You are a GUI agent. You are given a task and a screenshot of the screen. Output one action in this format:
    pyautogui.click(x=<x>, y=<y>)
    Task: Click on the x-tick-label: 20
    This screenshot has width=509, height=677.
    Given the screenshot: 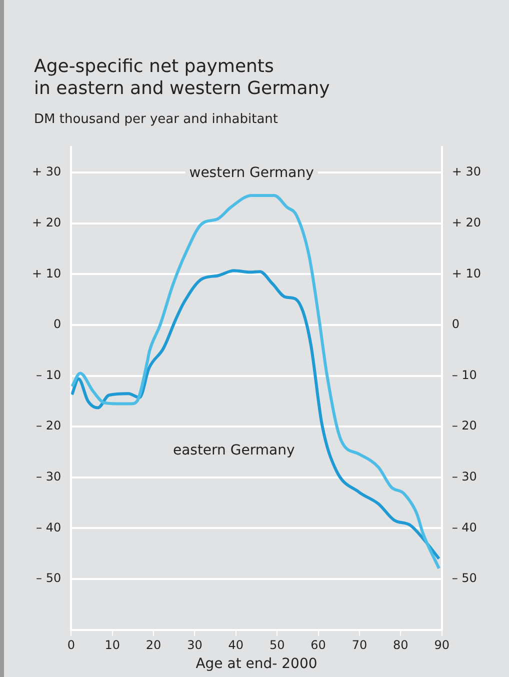 What is the action you would take?
    pyautogui.click(x=154, y=645)
    